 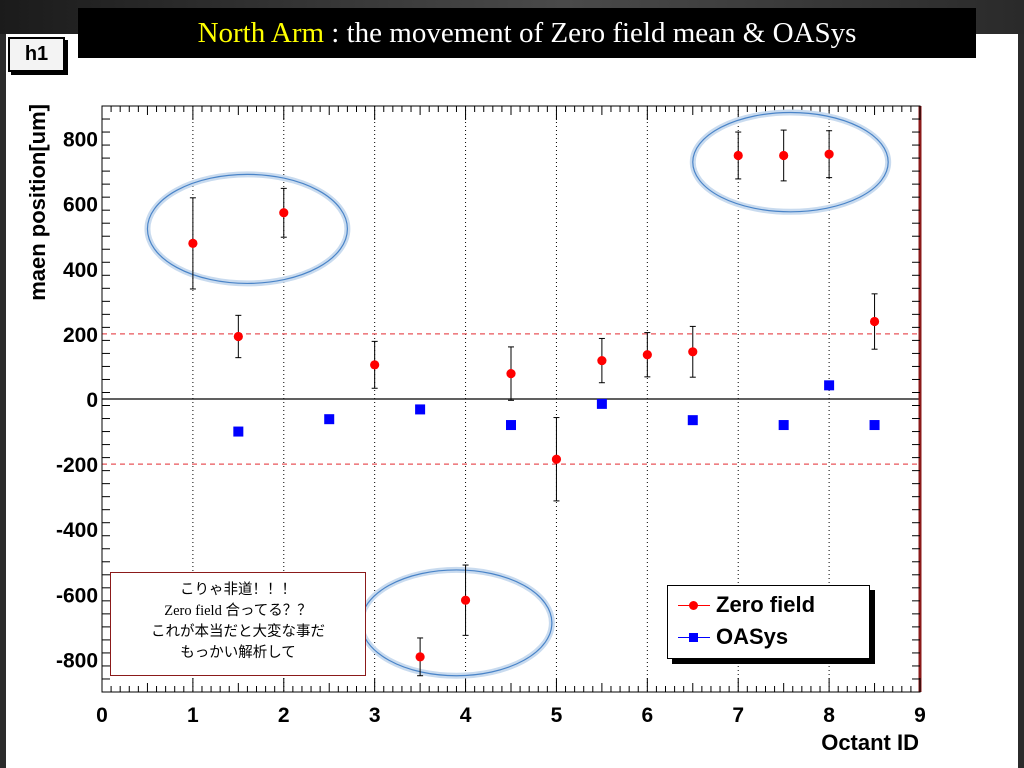 What do you see at coordinates (77, 595) in the screenshot?
I see `y-tick-label: -600` at bounding box center [77, 595].